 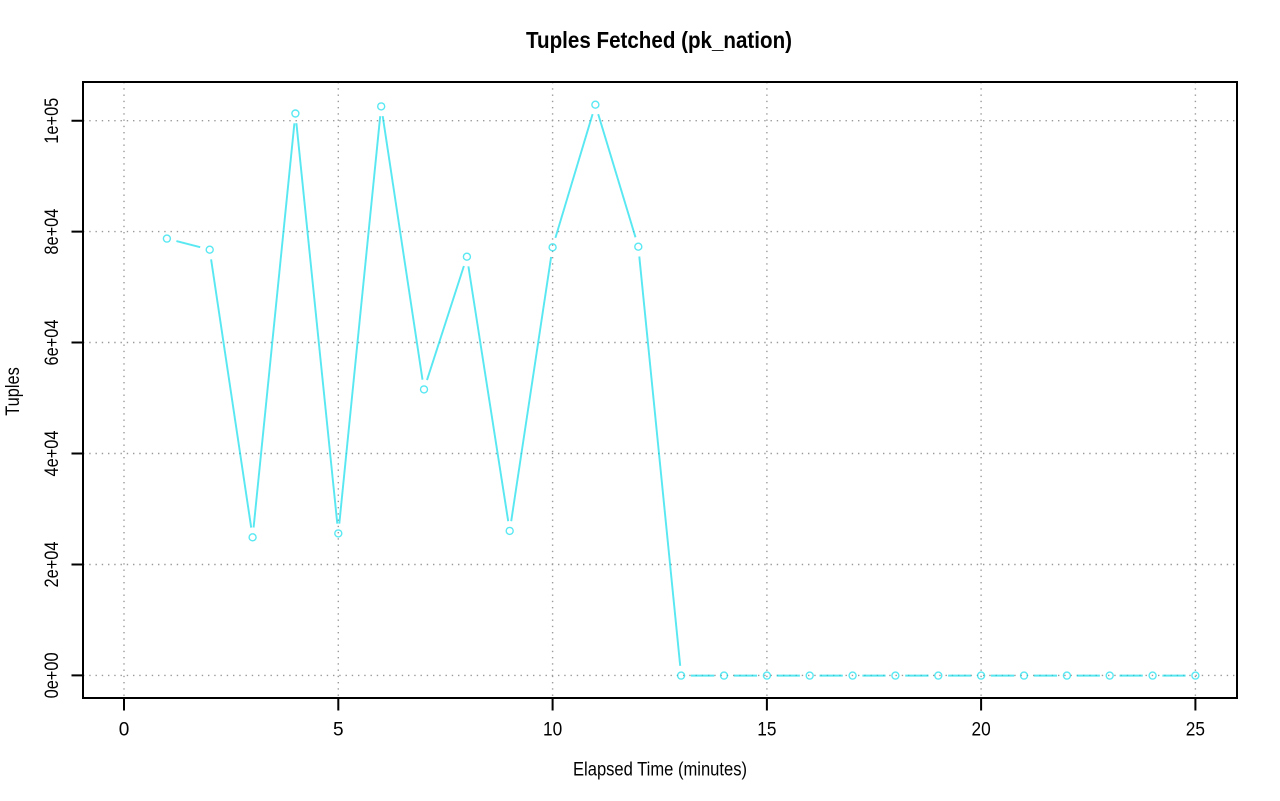 What do you see at coordinates (52, 675) in the screenshot?
I see `svg-text: 0e+00` at bounding box center [52, 675].